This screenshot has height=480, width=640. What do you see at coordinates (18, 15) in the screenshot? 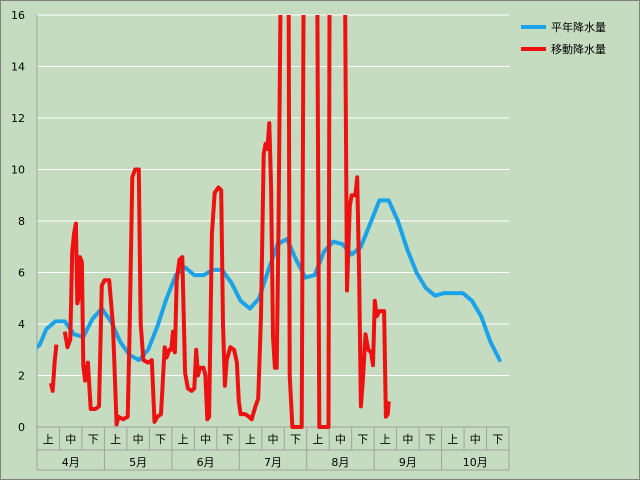
I see `y-tick-label: 16` at bounding box center [18, 15].